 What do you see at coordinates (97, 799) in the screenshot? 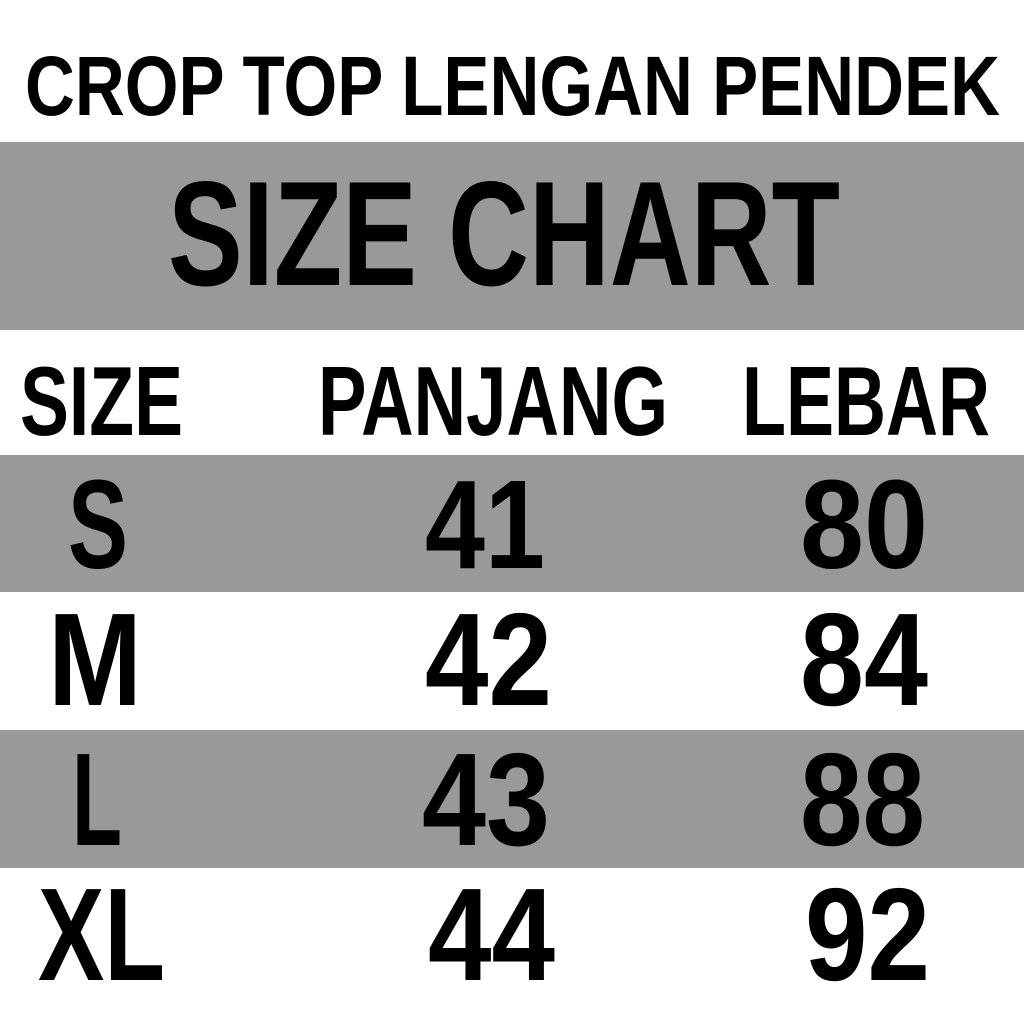
I see `cell-size: L` at bounding box center [97, 799].